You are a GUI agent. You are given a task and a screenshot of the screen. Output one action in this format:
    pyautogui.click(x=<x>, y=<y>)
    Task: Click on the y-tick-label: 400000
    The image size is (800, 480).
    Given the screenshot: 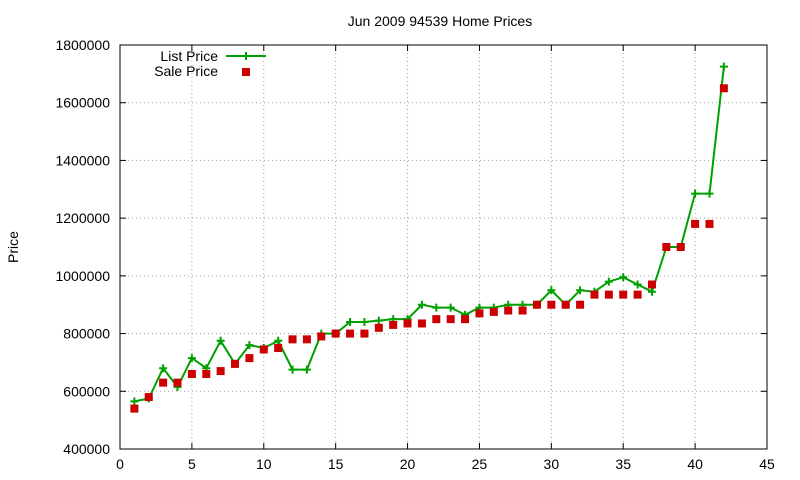 What is the action you would take?
    pyautogui.click(x=86, y=449)
    